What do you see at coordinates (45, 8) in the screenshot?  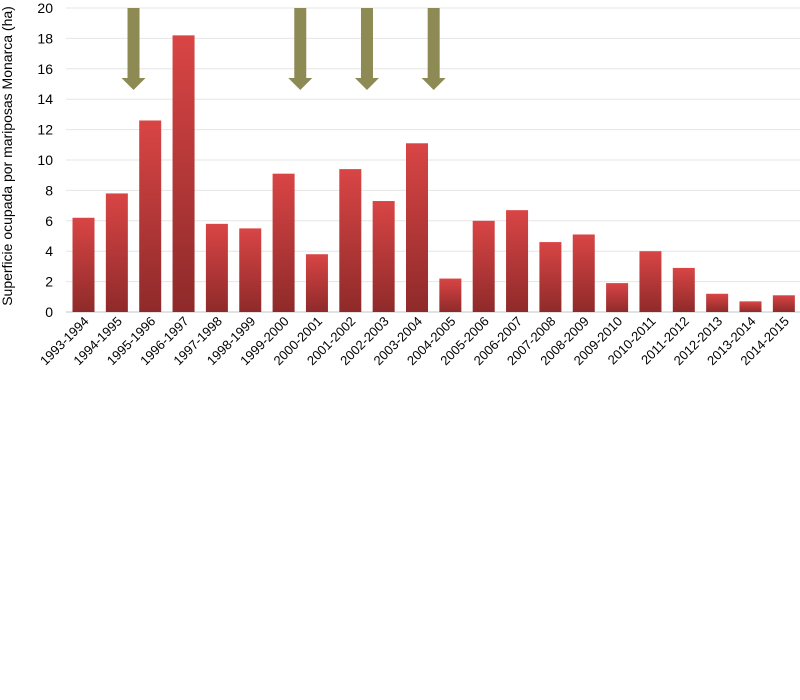 I see `y-tick-label: 20` at bounding box center [45, 8].